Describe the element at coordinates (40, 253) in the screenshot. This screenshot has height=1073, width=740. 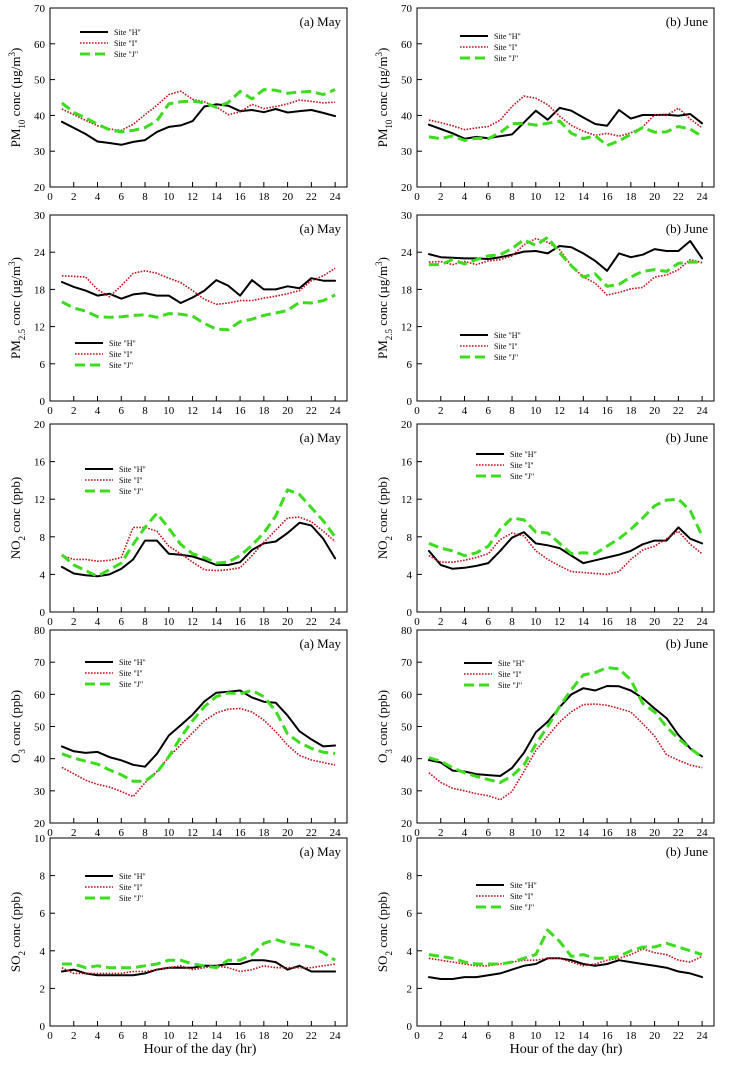
I see `y-tick-label: 24` at that location.